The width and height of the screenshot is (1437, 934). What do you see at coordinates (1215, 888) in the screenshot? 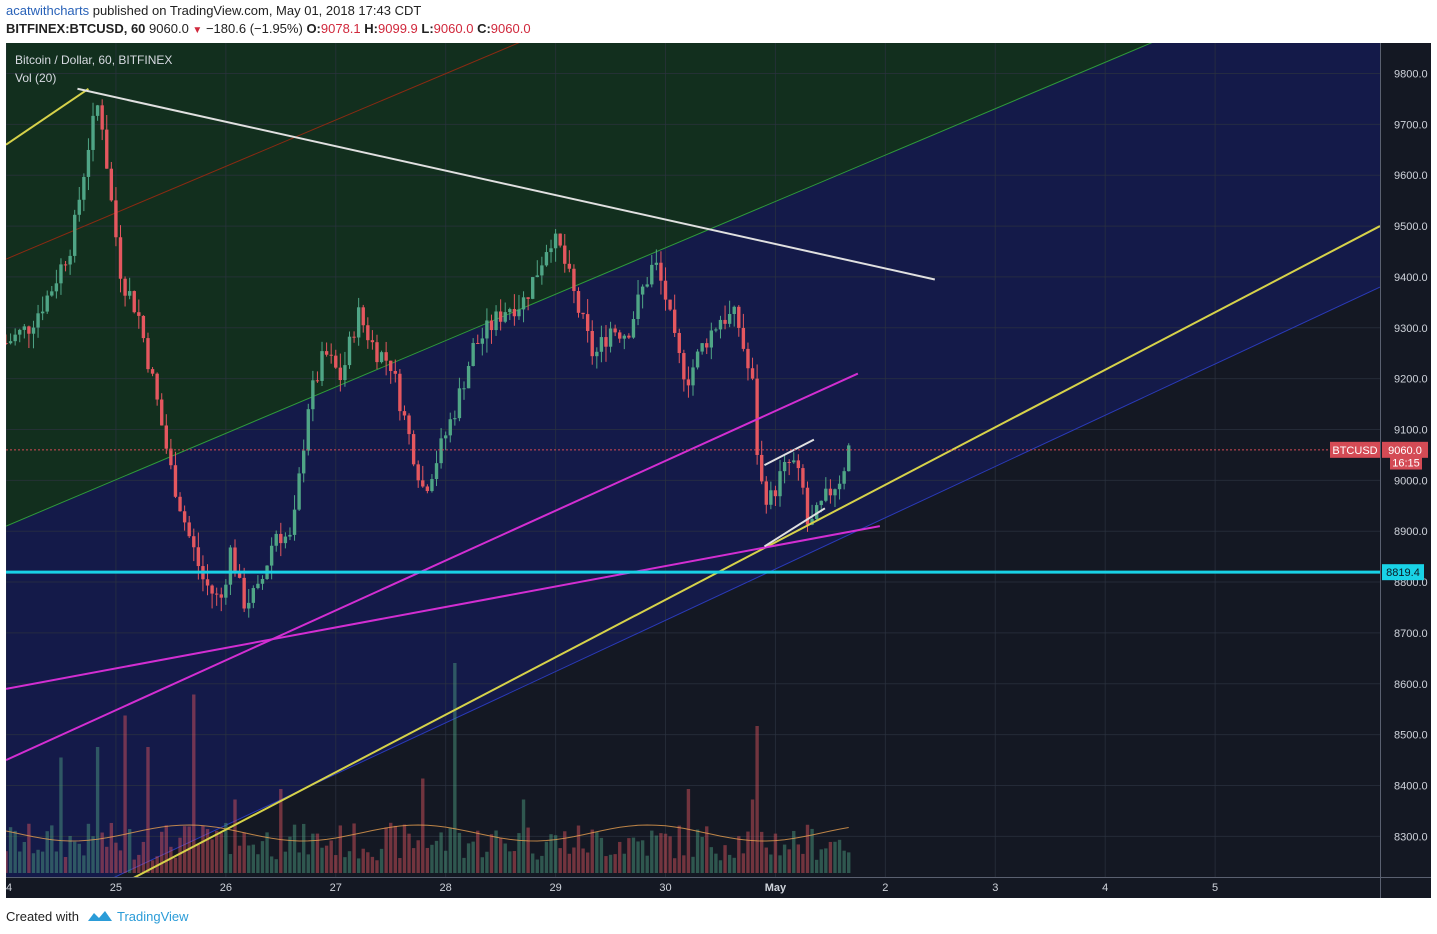
I see `time-tick-label: 5` at bounding box center [1215, 888].